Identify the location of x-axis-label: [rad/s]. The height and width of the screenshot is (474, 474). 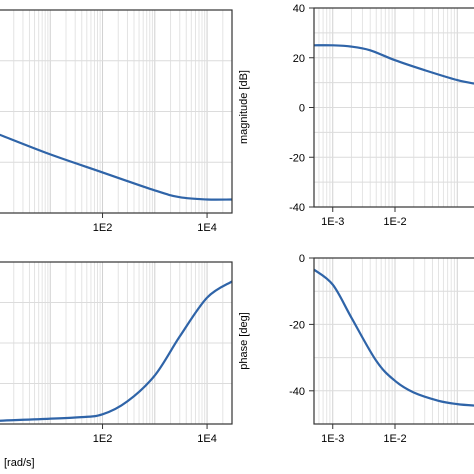
(19, 463).